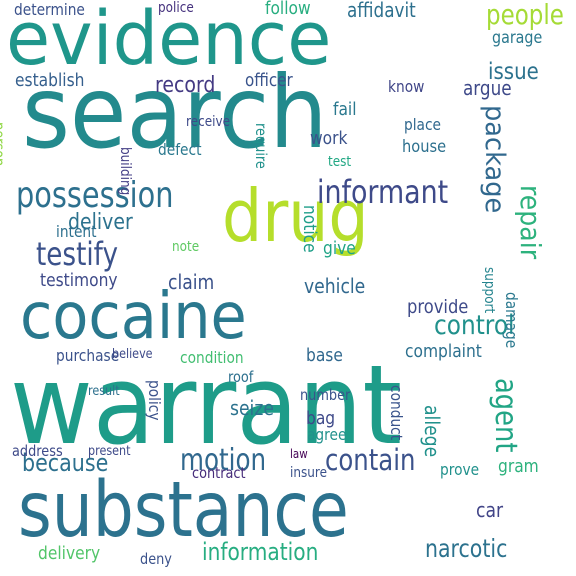 Image resolution: width=576 pixels, height=576 pixels. What do you see at coordinates (383, 192) in the screenshot?
I see `word: informant` at bounding box center [383, 192].